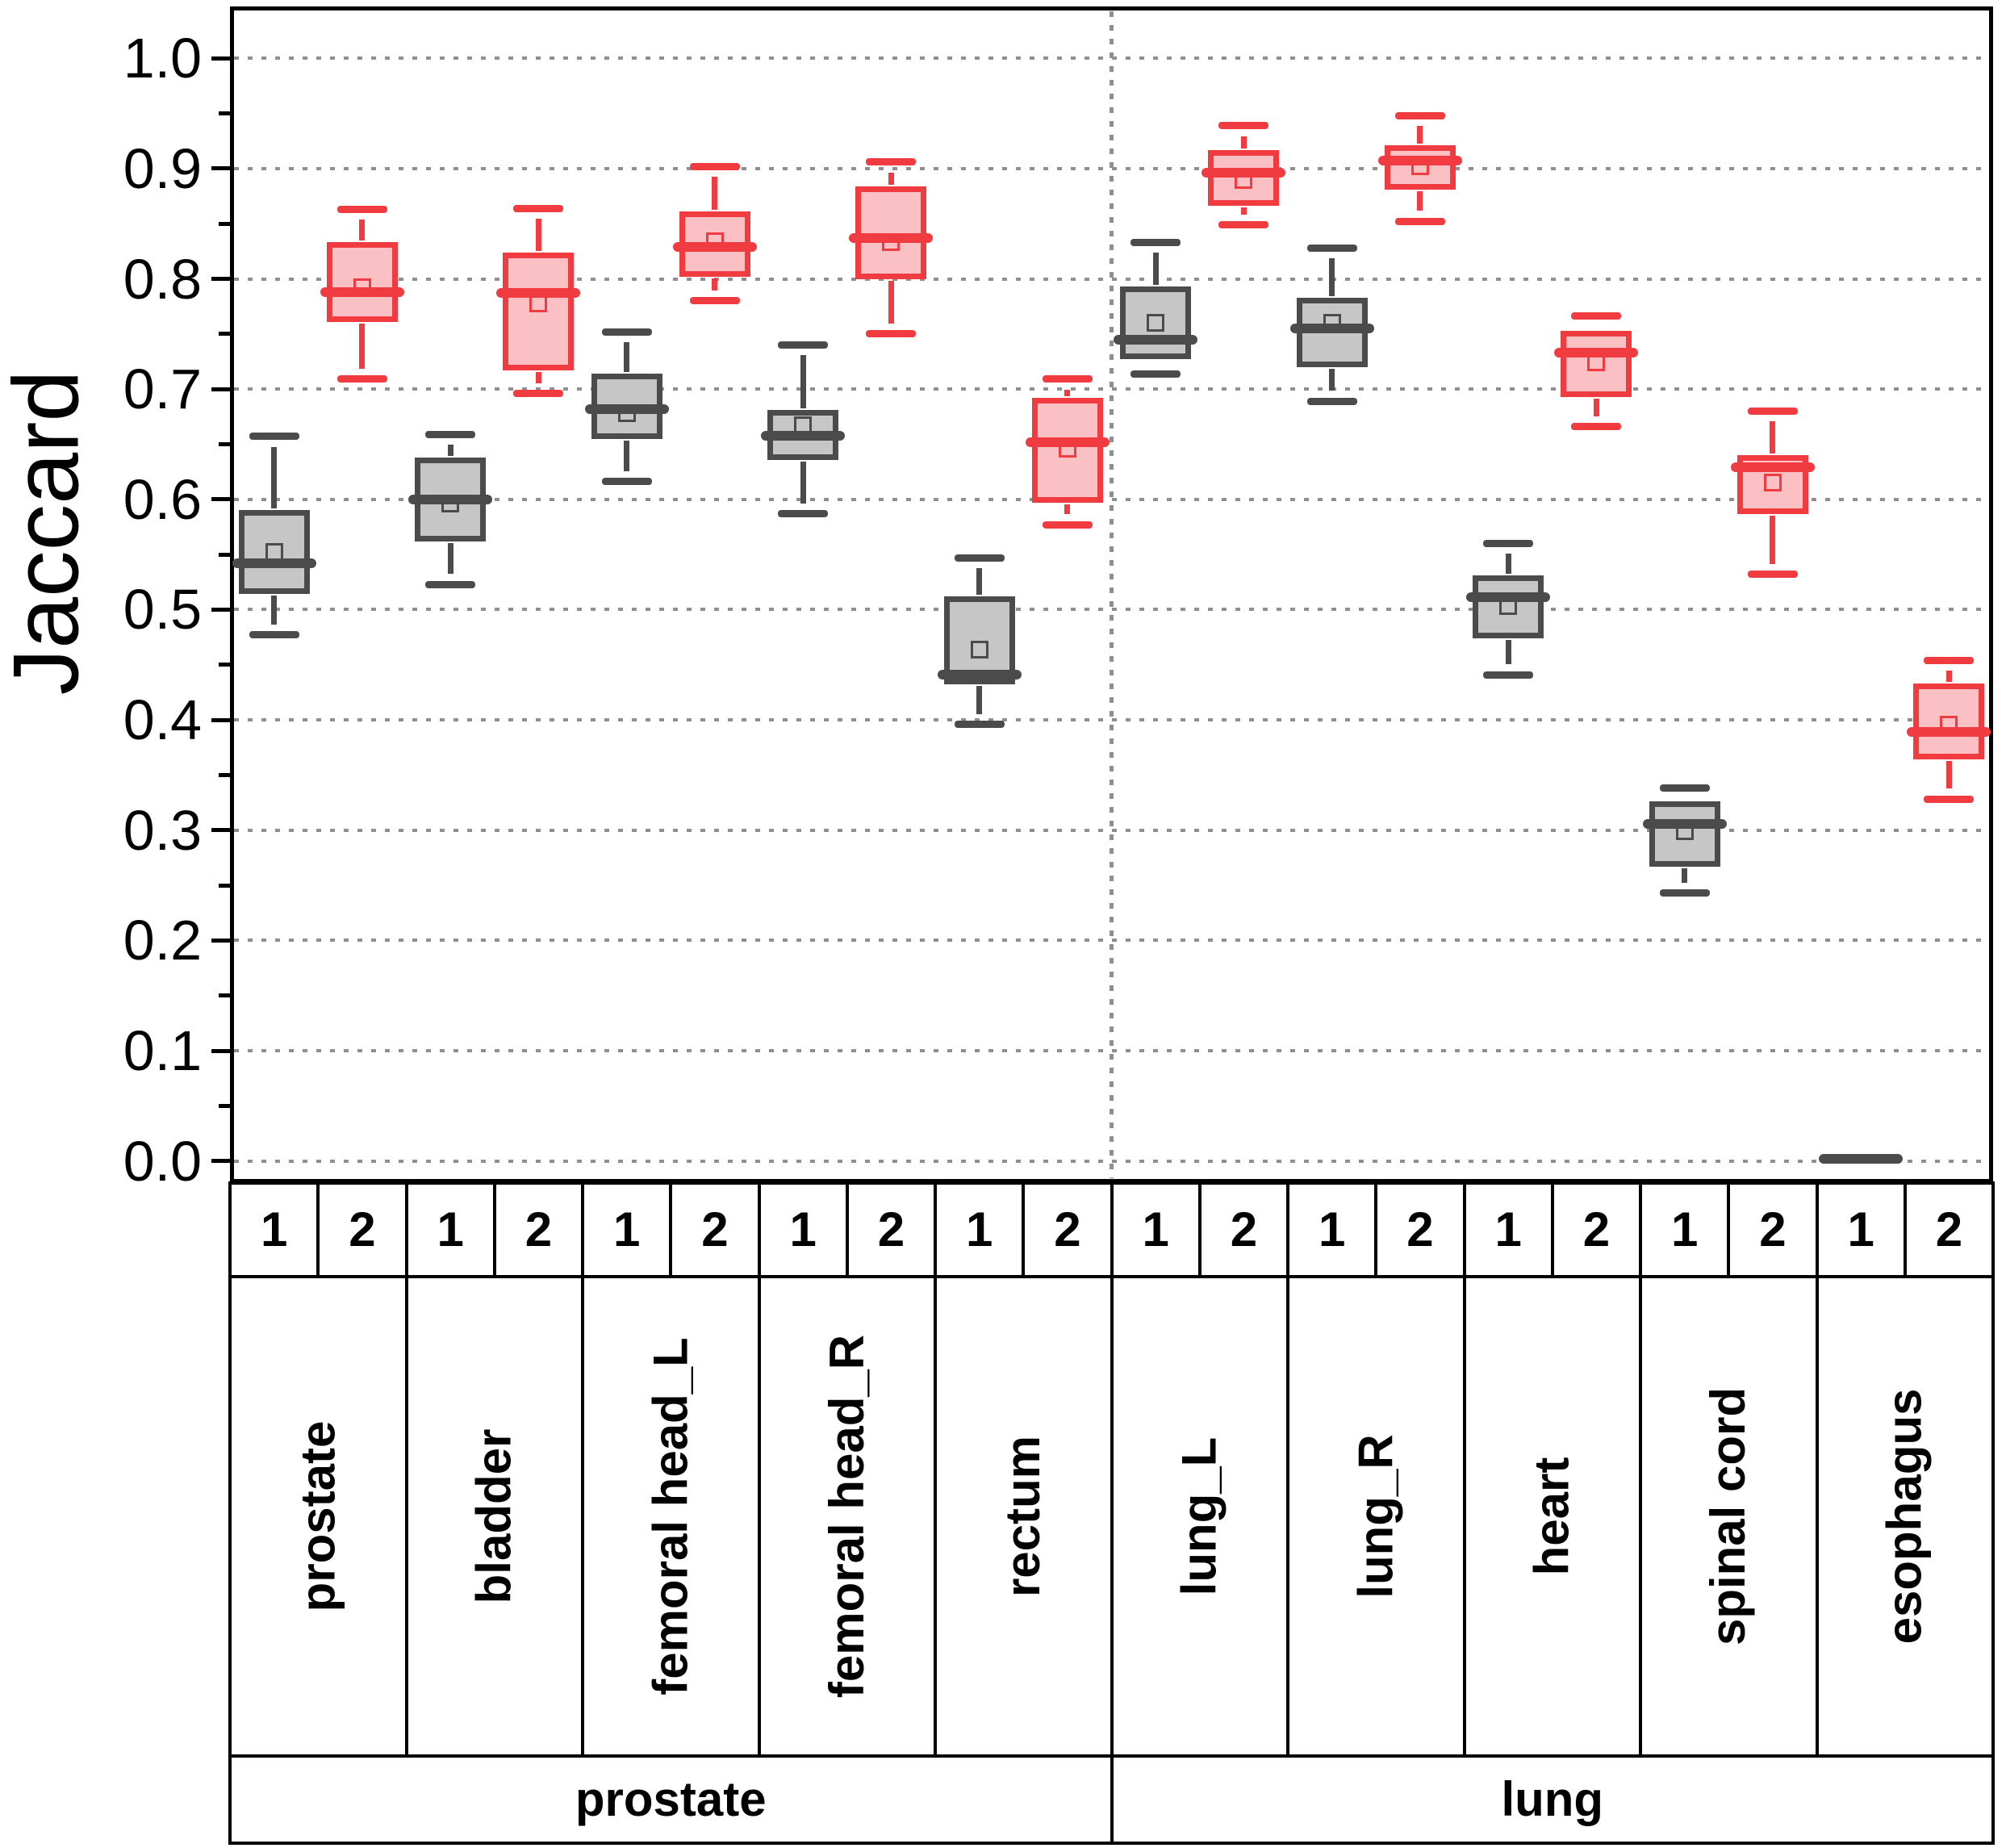 The image size is (2006, 1848). I want to click on organ-label: lung_L, so click(1199, 1516).